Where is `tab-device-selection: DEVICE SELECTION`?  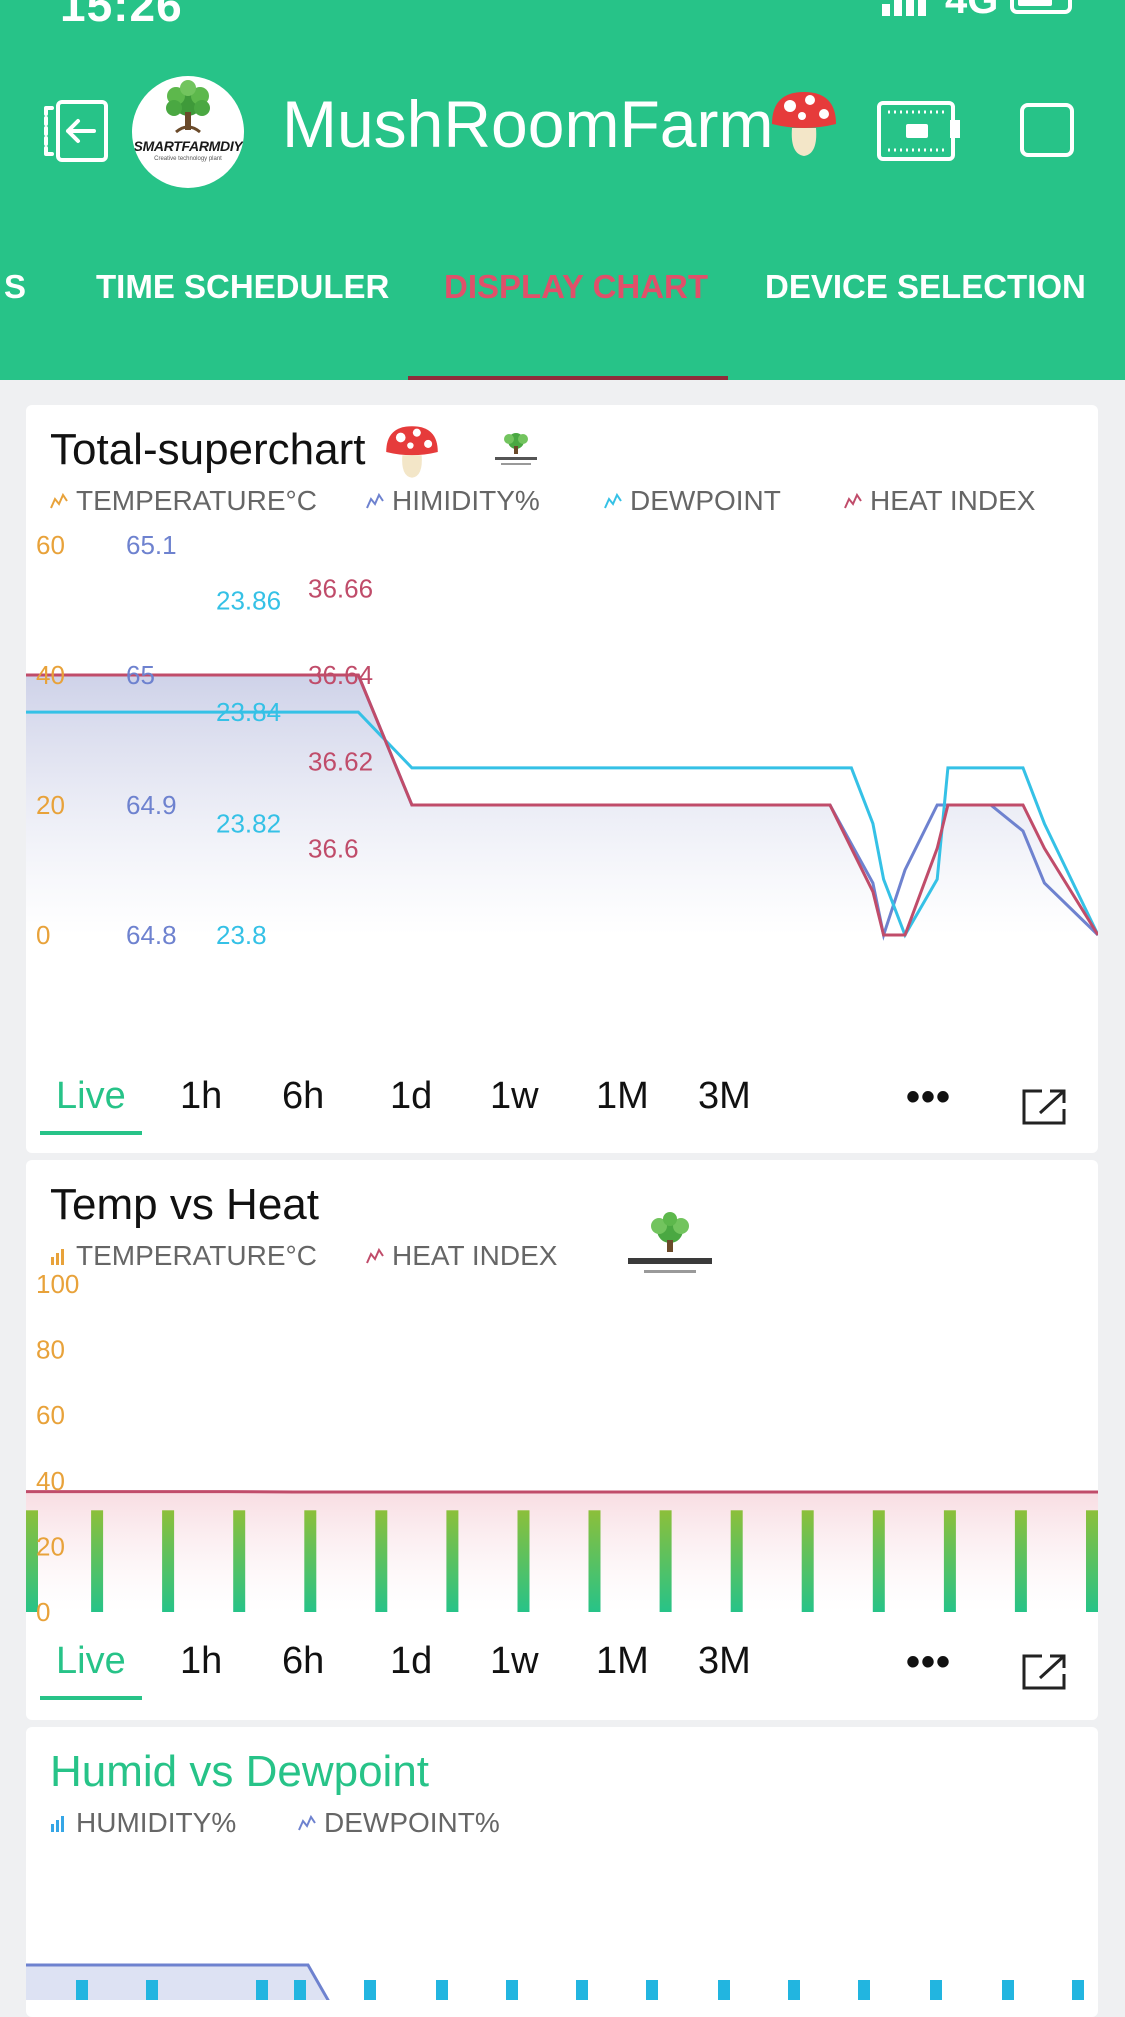 tab-device-selection: DEVICE SELECTION is located at coordinates (925, 287).